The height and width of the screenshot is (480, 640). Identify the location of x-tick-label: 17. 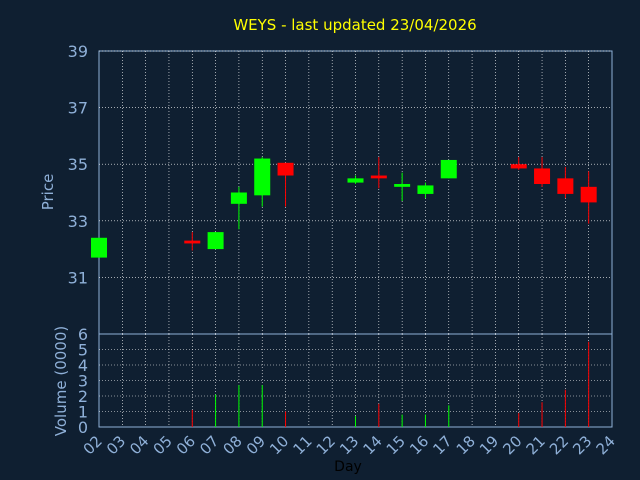
(442, 445).